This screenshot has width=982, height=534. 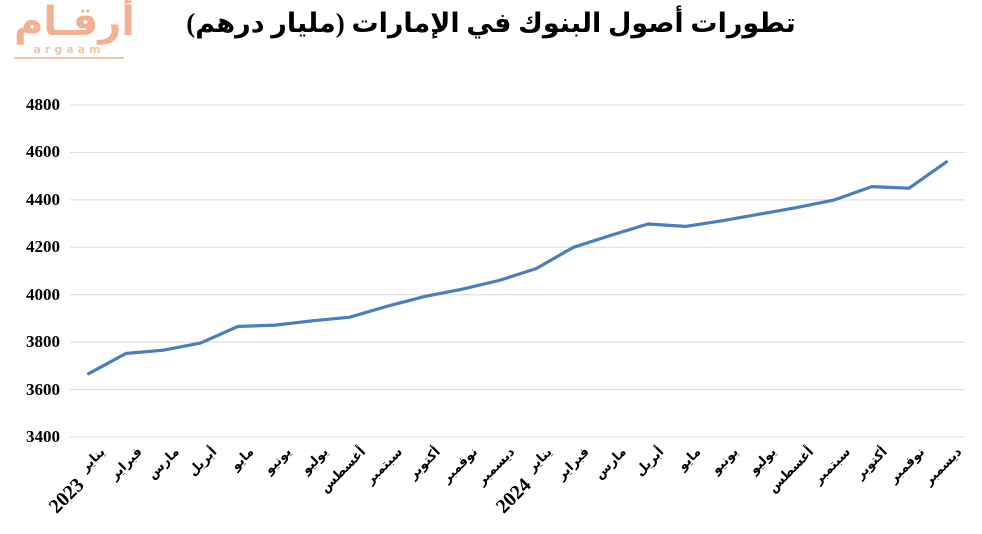 What do you see at coordinates (43, 152) in the screenshot?
I see `y-tick-label: 4600` at bounding box center [43, 152].